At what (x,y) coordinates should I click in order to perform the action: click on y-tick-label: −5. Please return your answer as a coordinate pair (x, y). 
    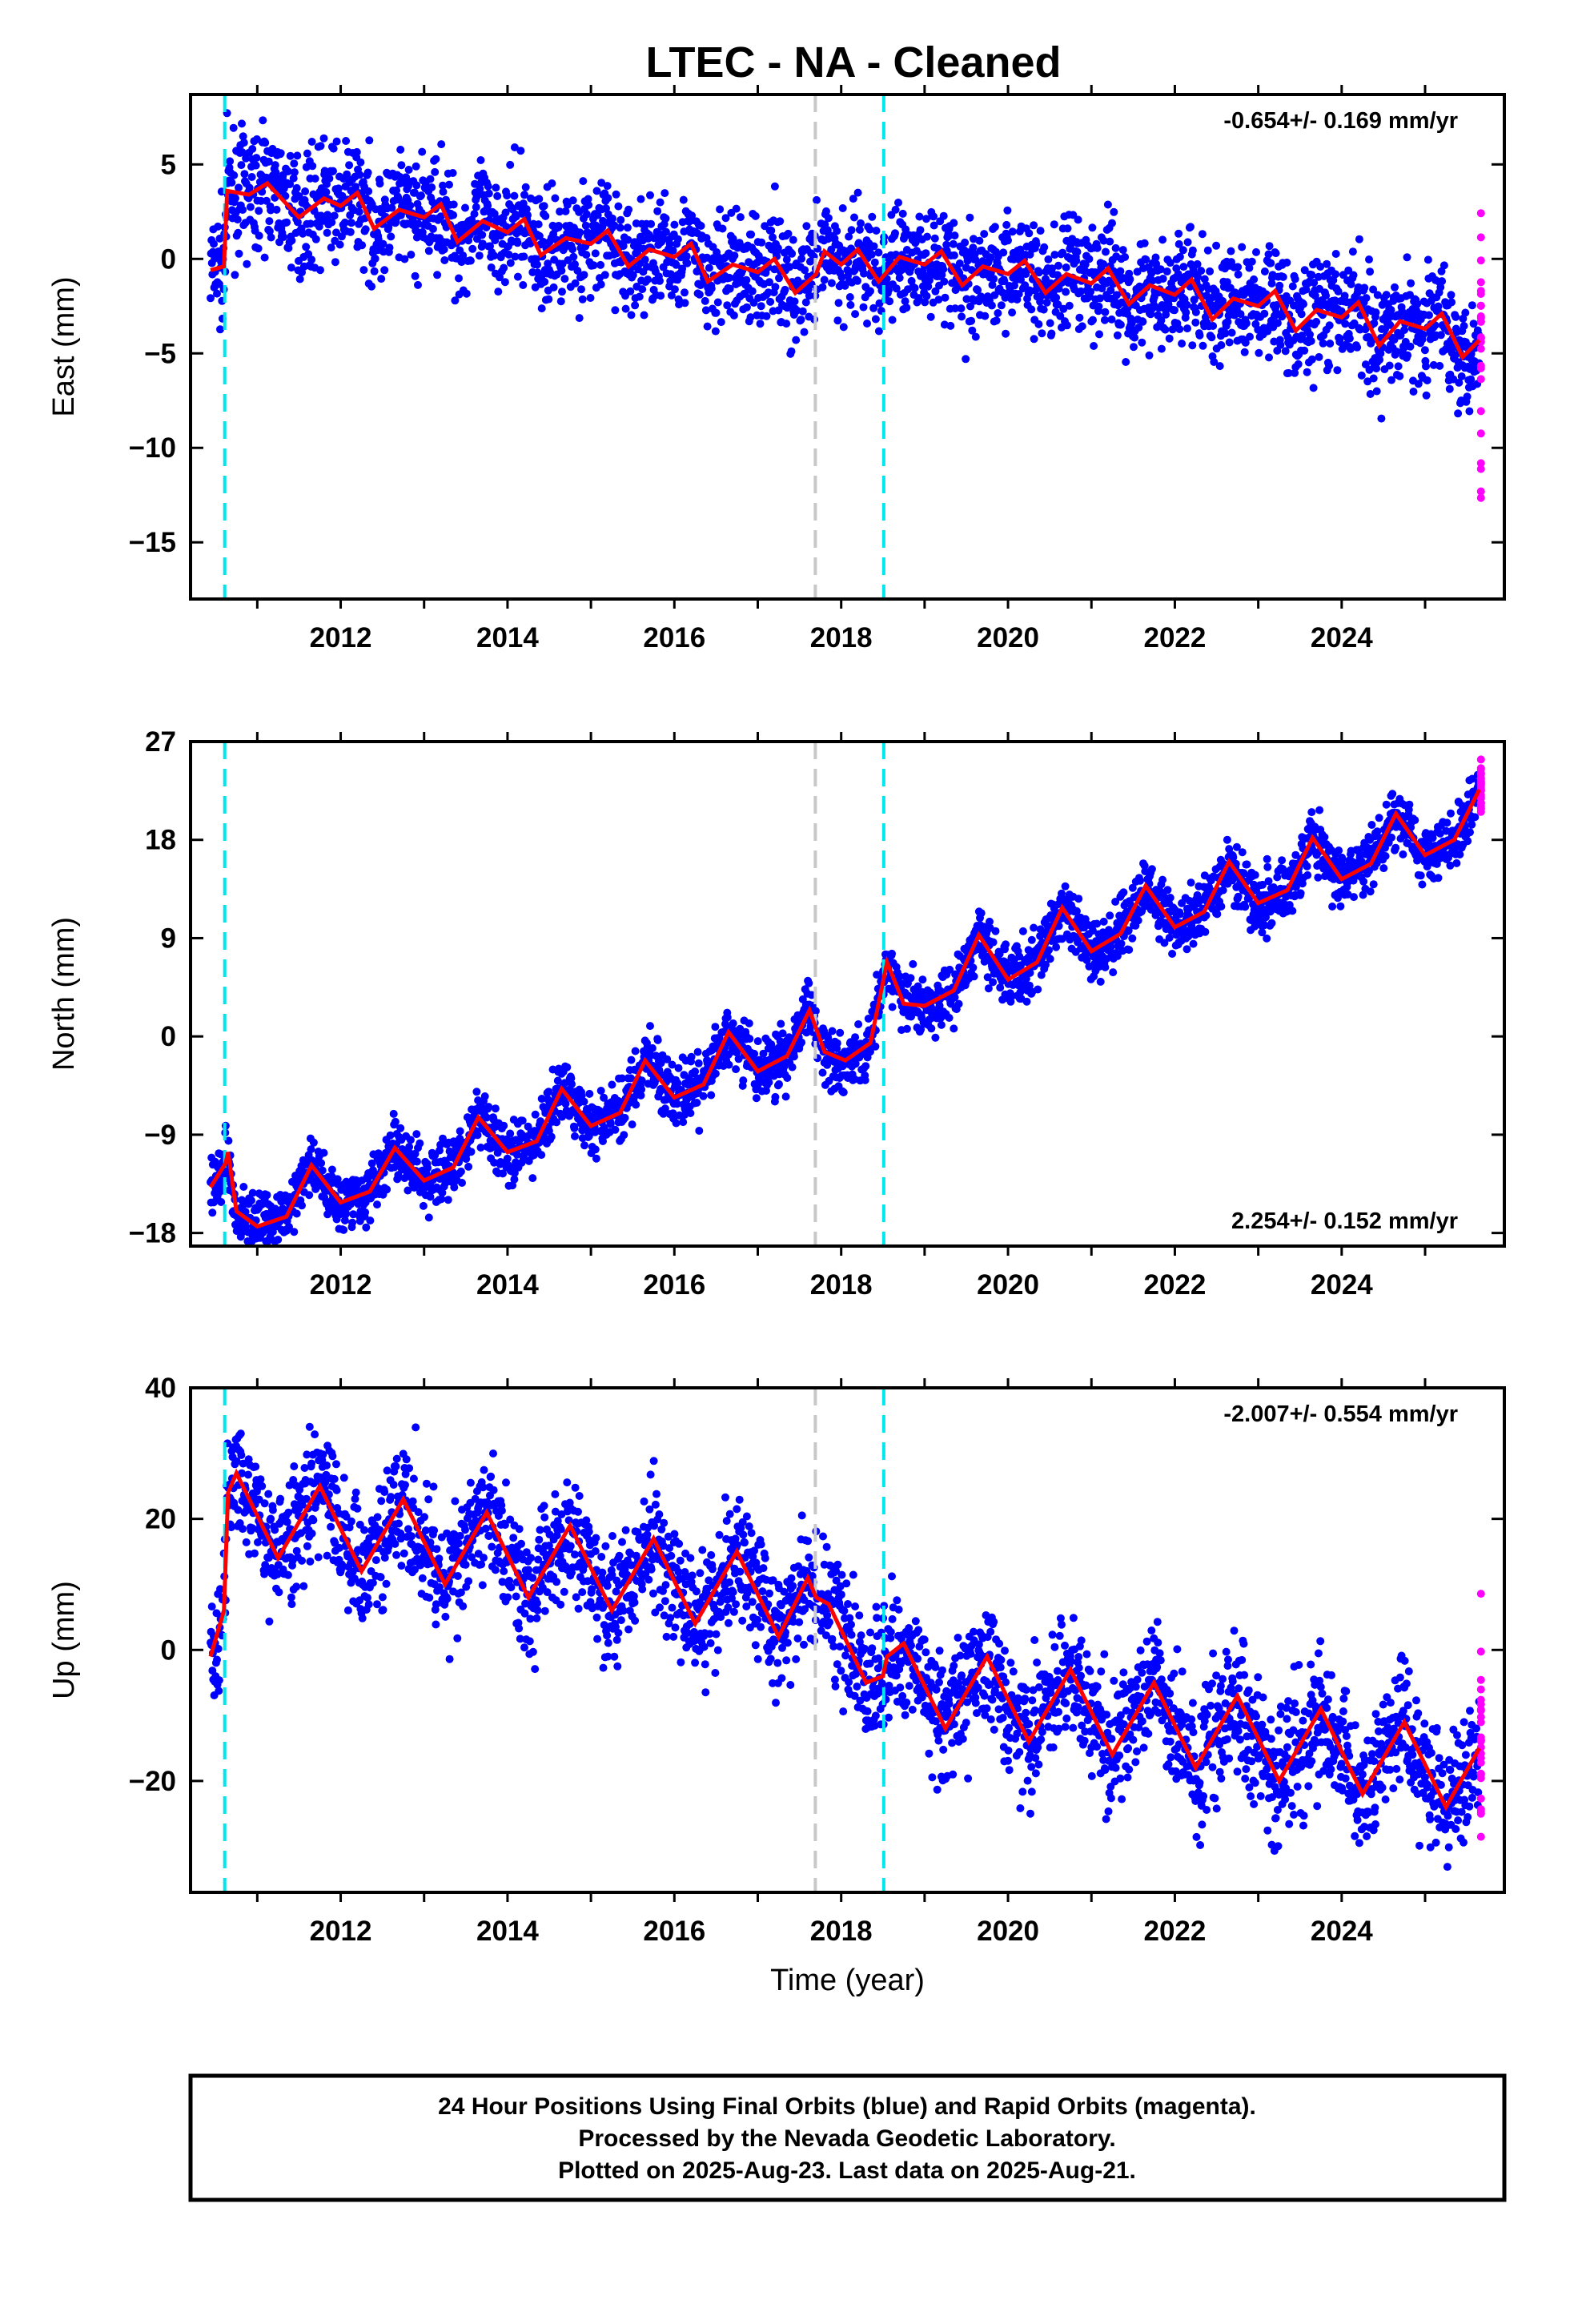
    Looking at the image, I should click on (160, 353).